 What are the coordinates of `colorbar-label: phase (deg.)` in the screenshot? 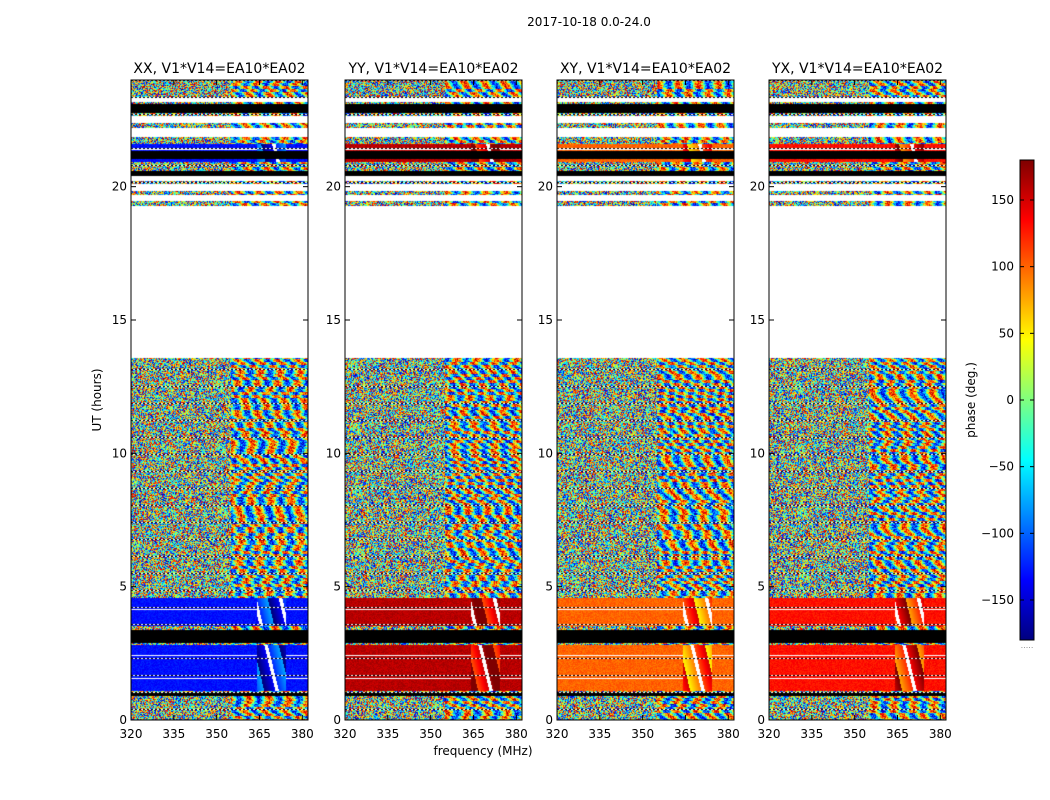 It's located at (971, 400).